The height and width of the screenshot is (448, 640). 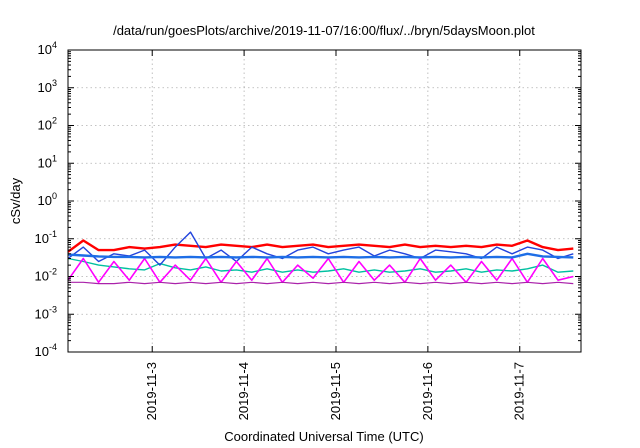 What do you see at coordinates (46, 350) in the screenshot?
I see `y-tick-label: 10⁻⁴` at bounding box center [46, 350].